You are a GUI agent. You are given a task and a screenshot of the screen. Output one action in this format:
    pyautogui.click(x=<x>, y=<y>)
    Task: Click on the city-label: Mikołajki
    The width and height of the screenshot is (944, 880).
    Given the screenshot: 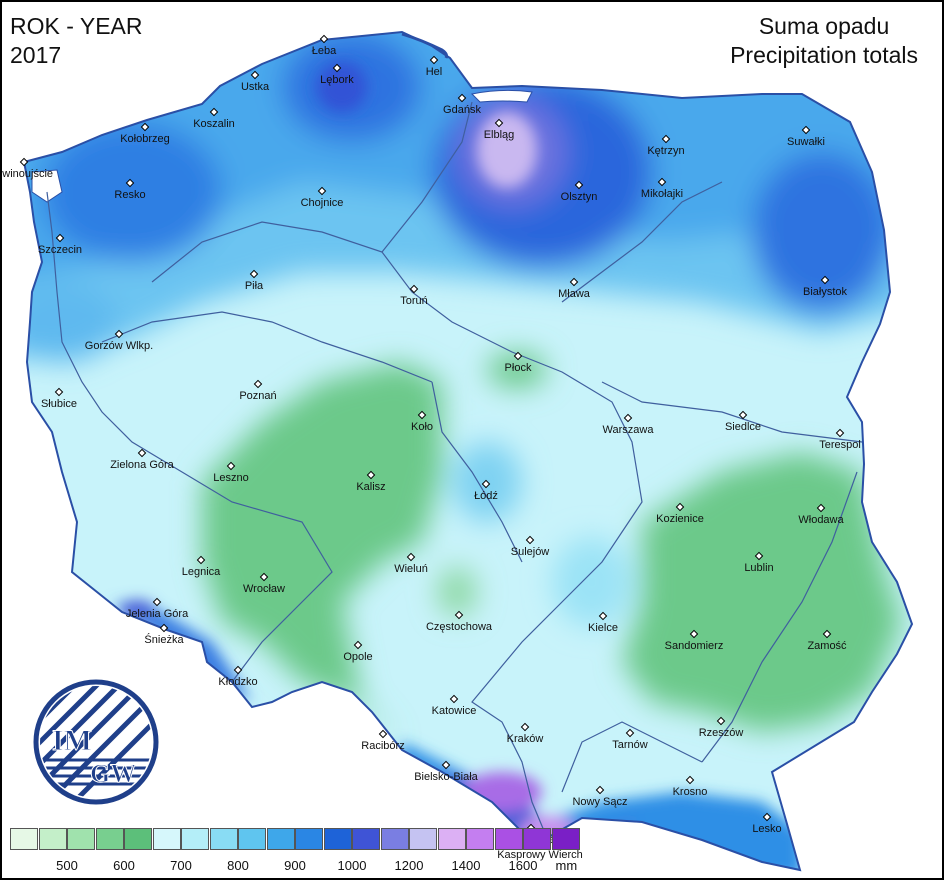 What is the action you would take?
    pyautogui.click(x=662, y=194)
    